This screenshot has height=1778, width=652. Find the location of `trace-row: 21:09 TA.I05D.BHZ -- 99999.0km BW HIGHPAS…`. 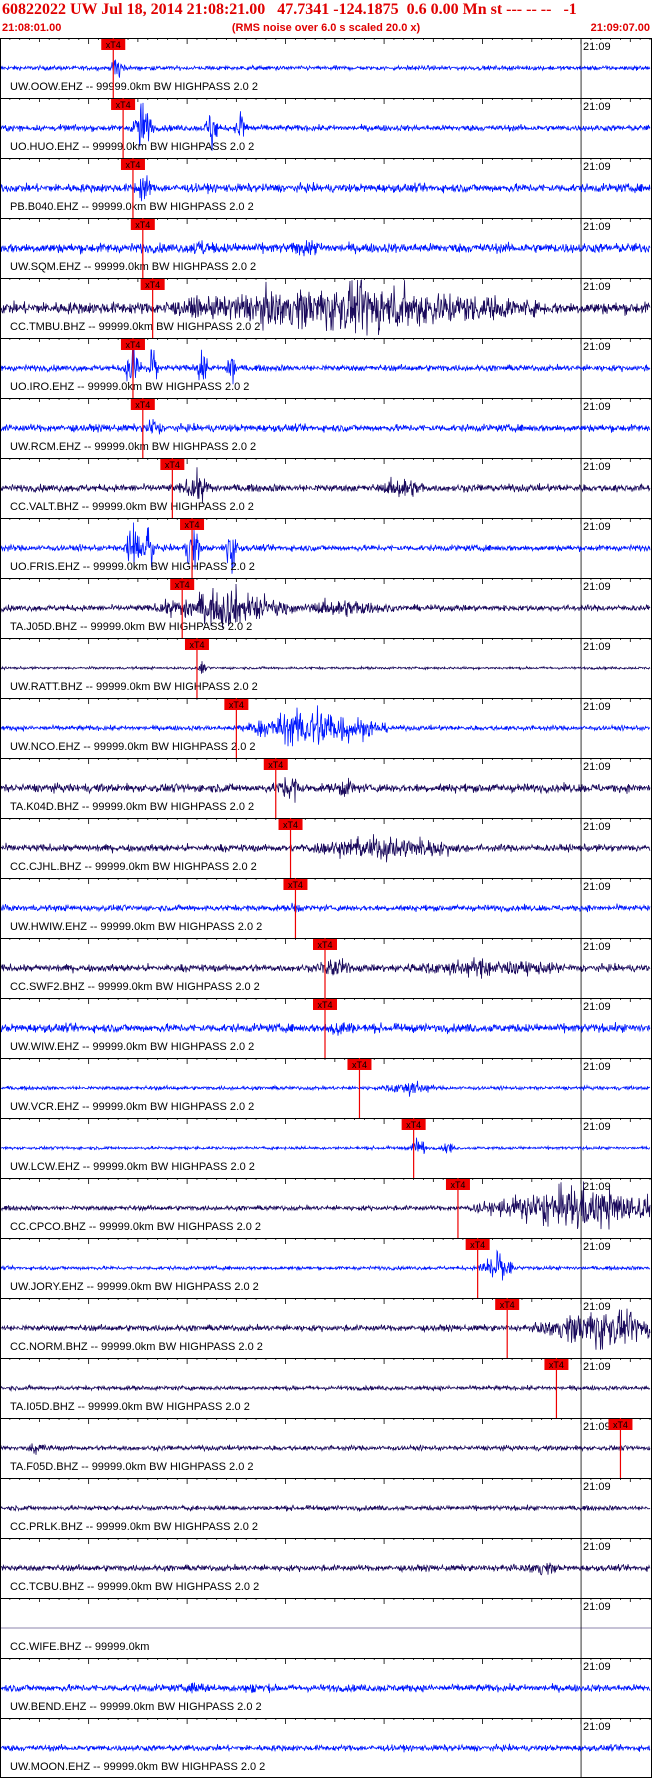

trace-row: 21:09 TA.I05D.BHZ -- 99999.0km BW HIGHPAS… is located at coordinates (326, 1388).